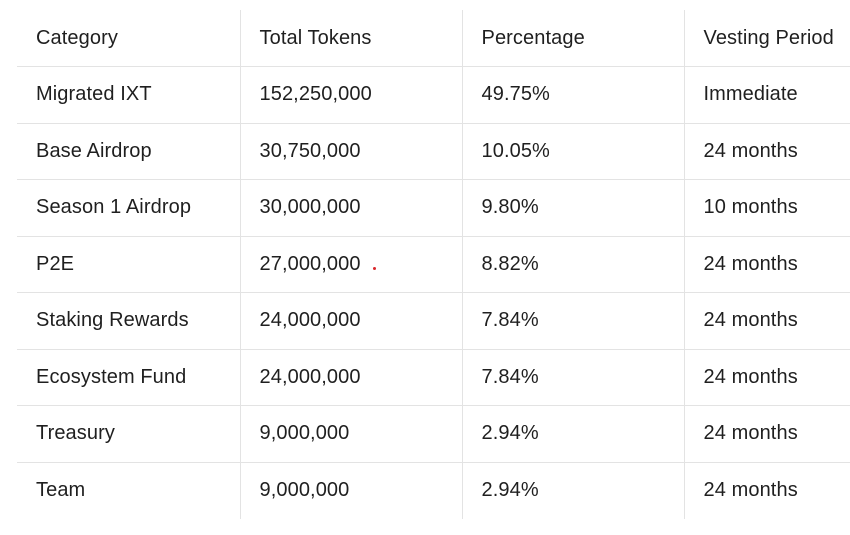 This screenshot has width=850, height=535. I want to click on cell-total-tokens: 30,000,000, so click(350, 207).